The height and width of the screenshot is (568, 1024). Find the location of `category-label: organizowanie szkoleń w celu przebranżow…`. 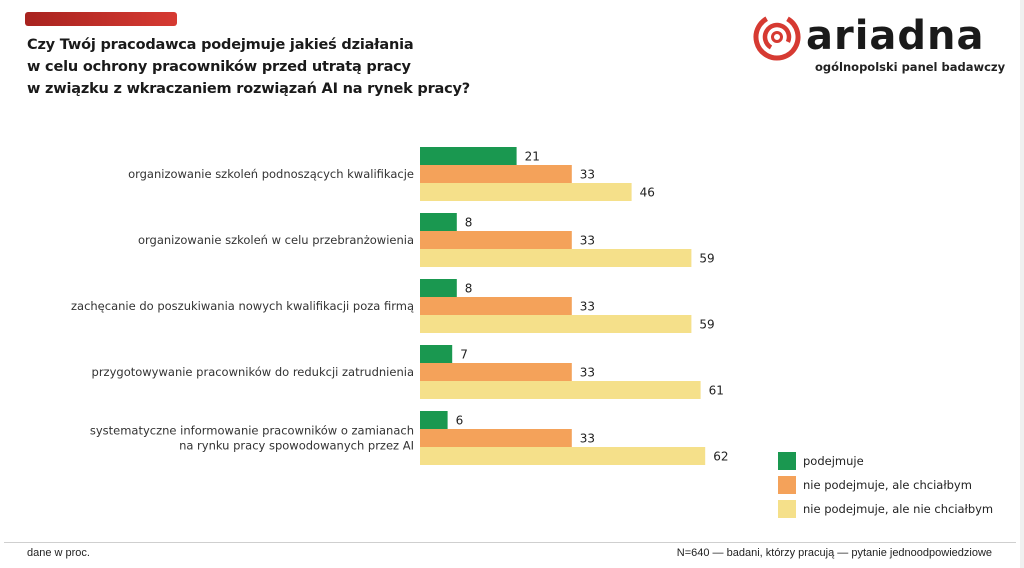

category-label: organizowanie szkoleń w celu przebranżow… is located at coordinates (276, 240).